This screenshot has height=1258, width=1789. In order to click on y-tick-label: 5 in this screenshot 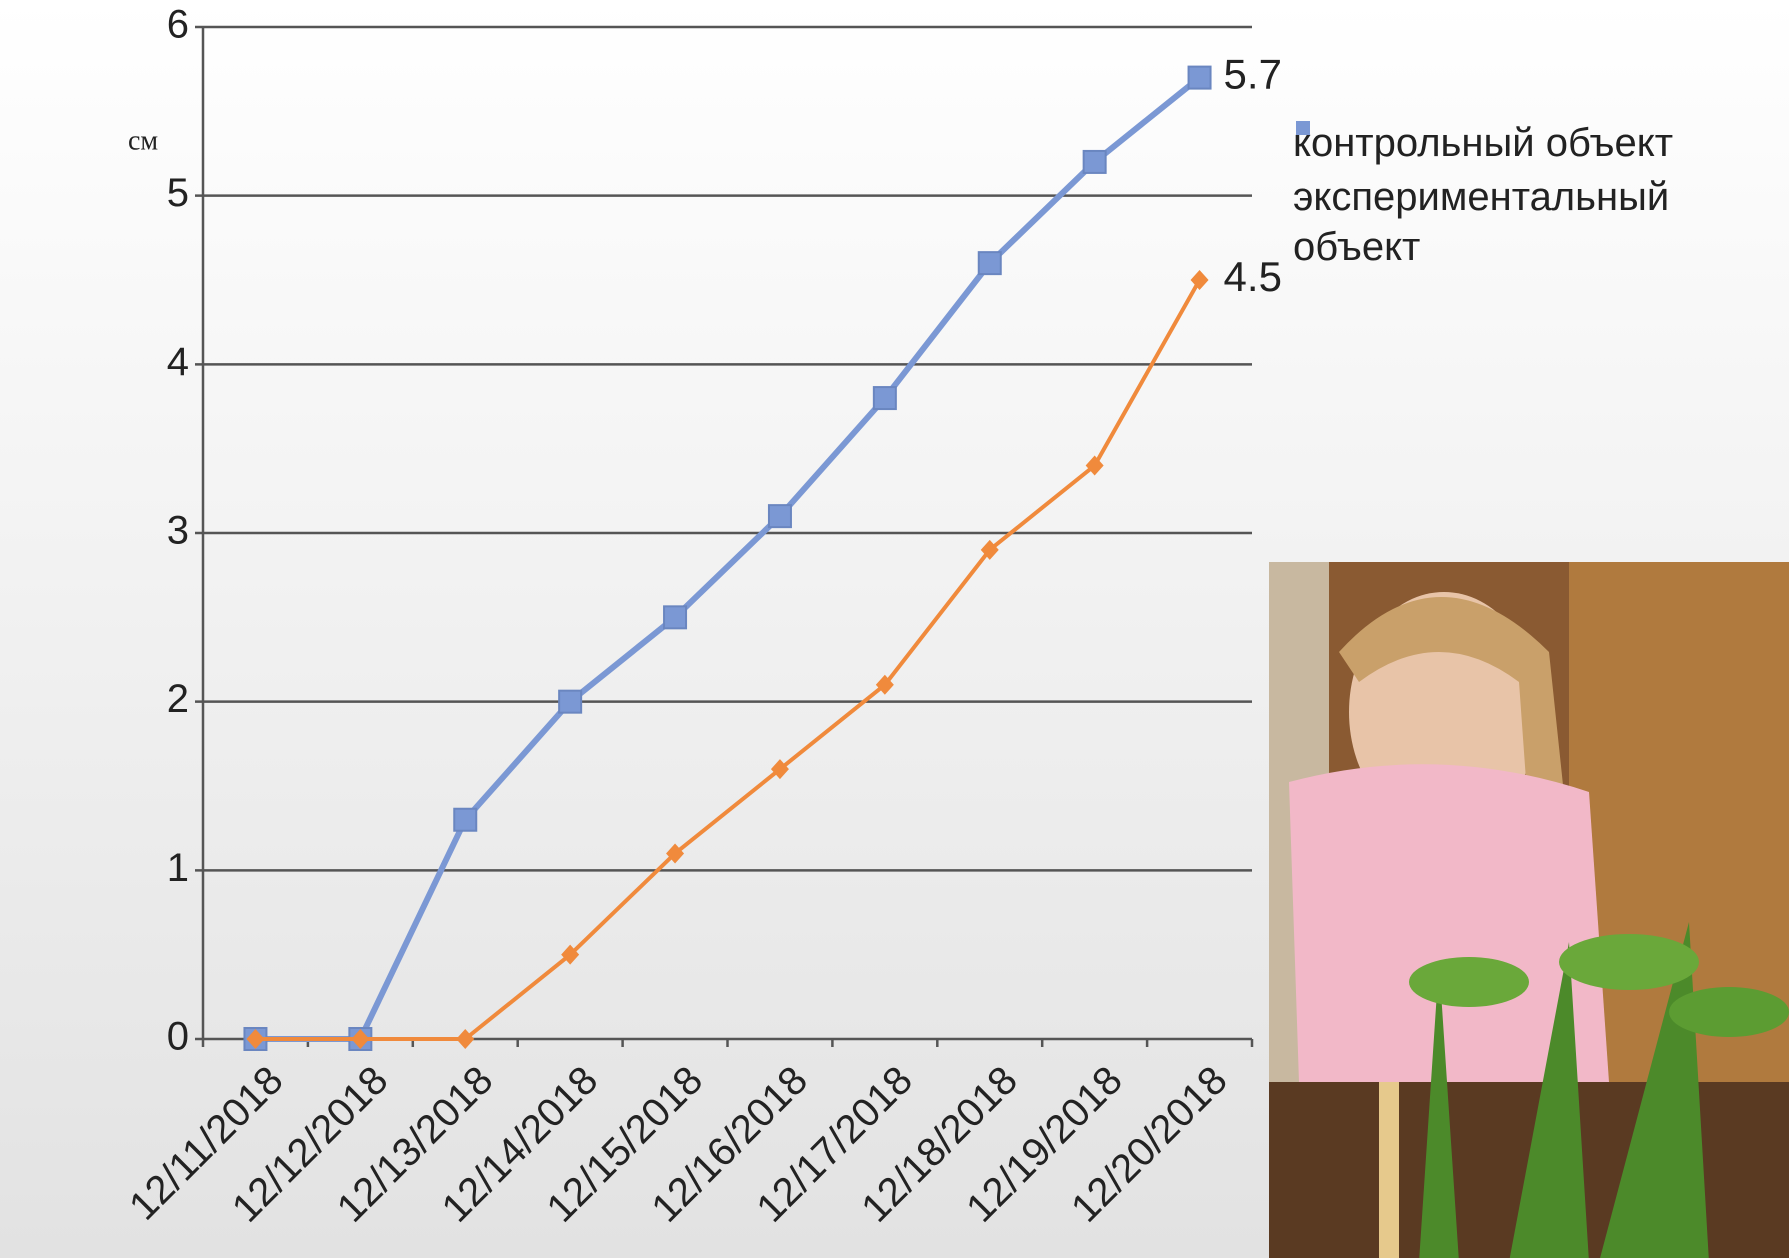, I will do `click(178, 193)`.